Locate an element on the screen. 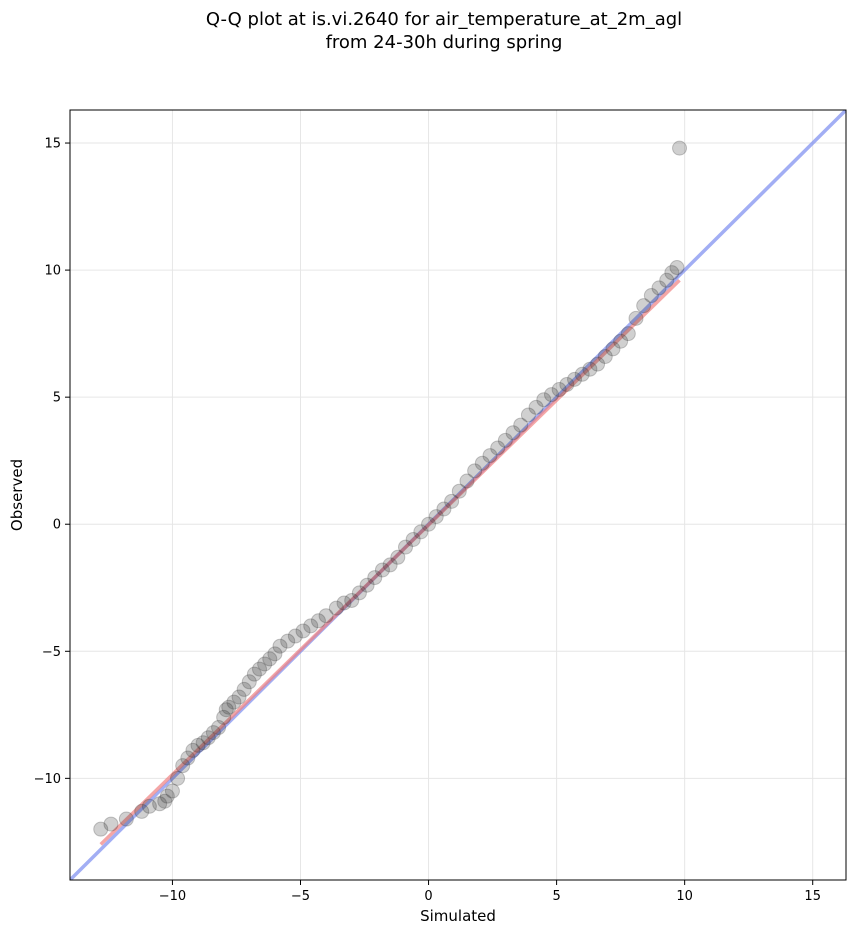 This screenshot has height=934, width=854. x-axis-label: Simulated is located at coordinates (458, 916).